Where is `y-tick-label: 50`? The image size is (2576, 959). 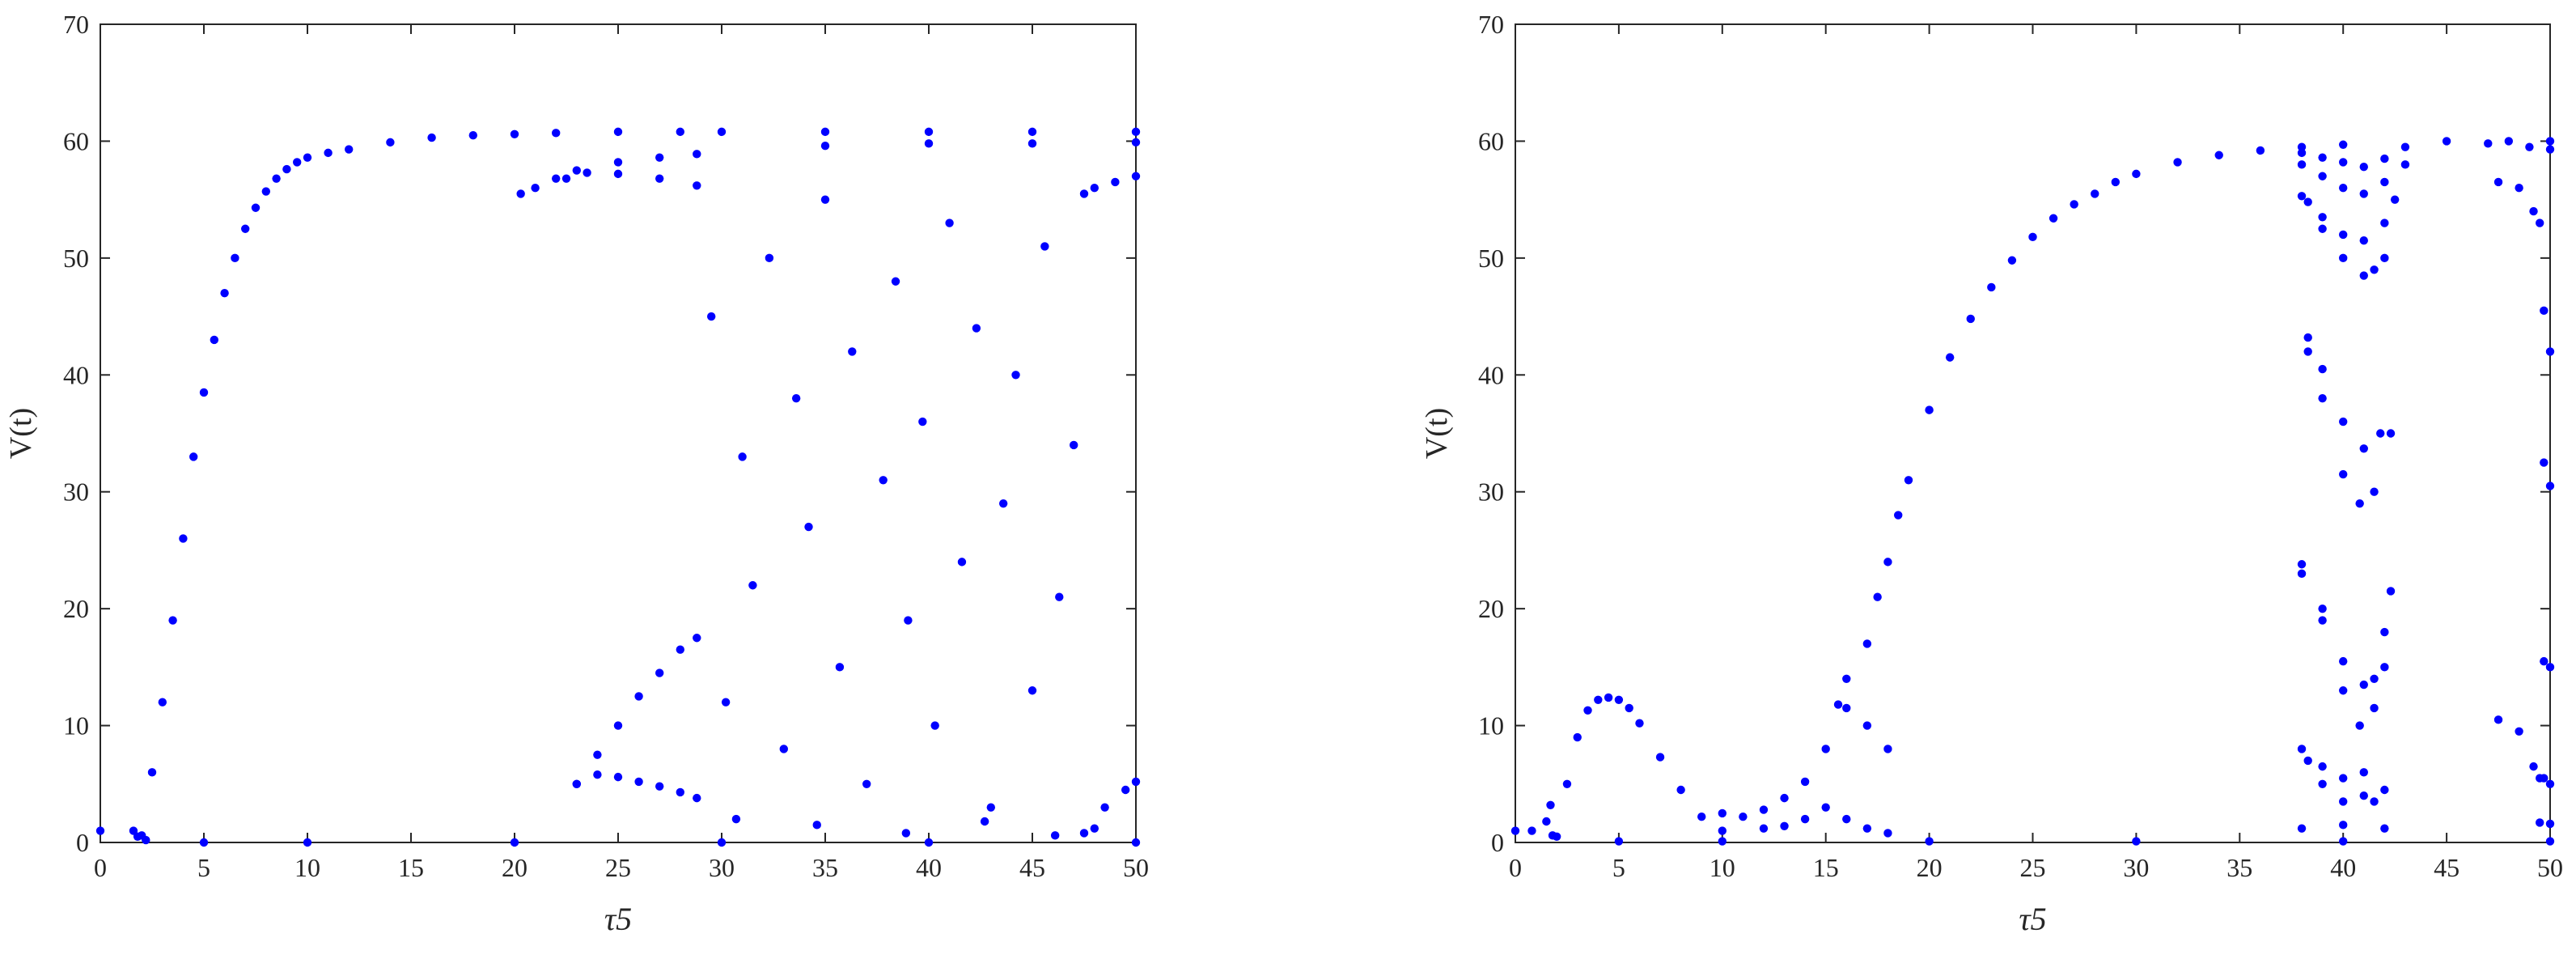 y-tick-label: 50 is located at coordinates (76, 258).